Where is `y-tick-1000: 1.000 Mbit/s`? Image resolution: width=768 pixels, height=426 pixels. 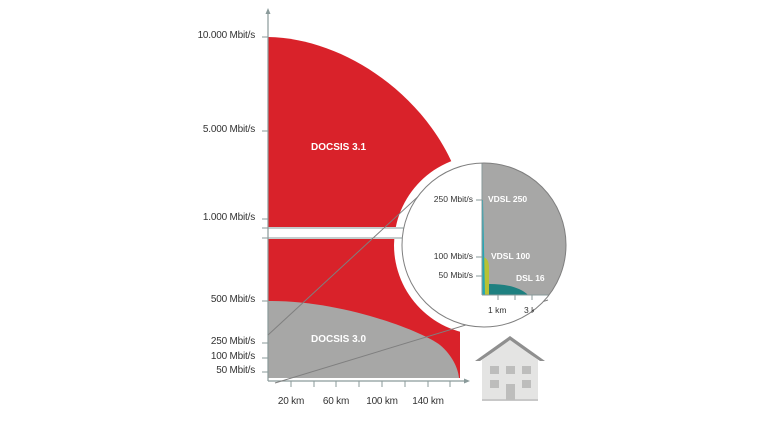
y-tick-1000: 1.000 Mbit/s is located at coordinates (228, 217).